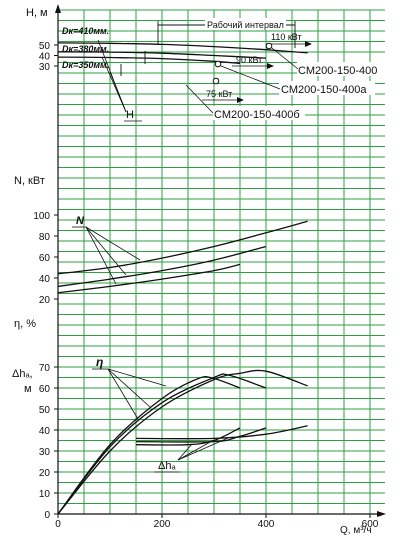  Describe the element at coordinates (270, 66) in the screenshot. I see `power-90-arrow` at that location.